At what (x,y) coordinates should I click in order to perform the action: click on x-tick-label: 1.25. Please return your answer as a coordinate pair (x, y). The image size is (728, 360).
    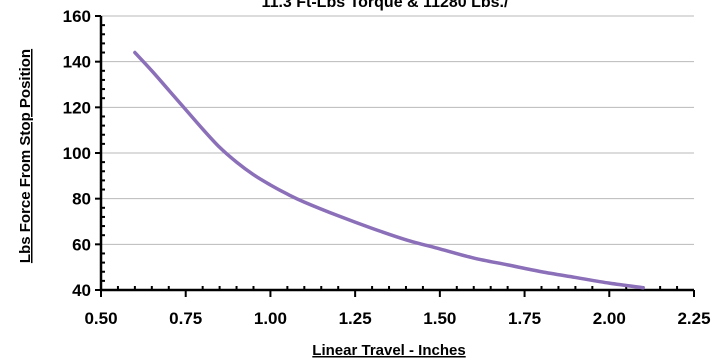
    Looking at the image, I should click on (355, 318).